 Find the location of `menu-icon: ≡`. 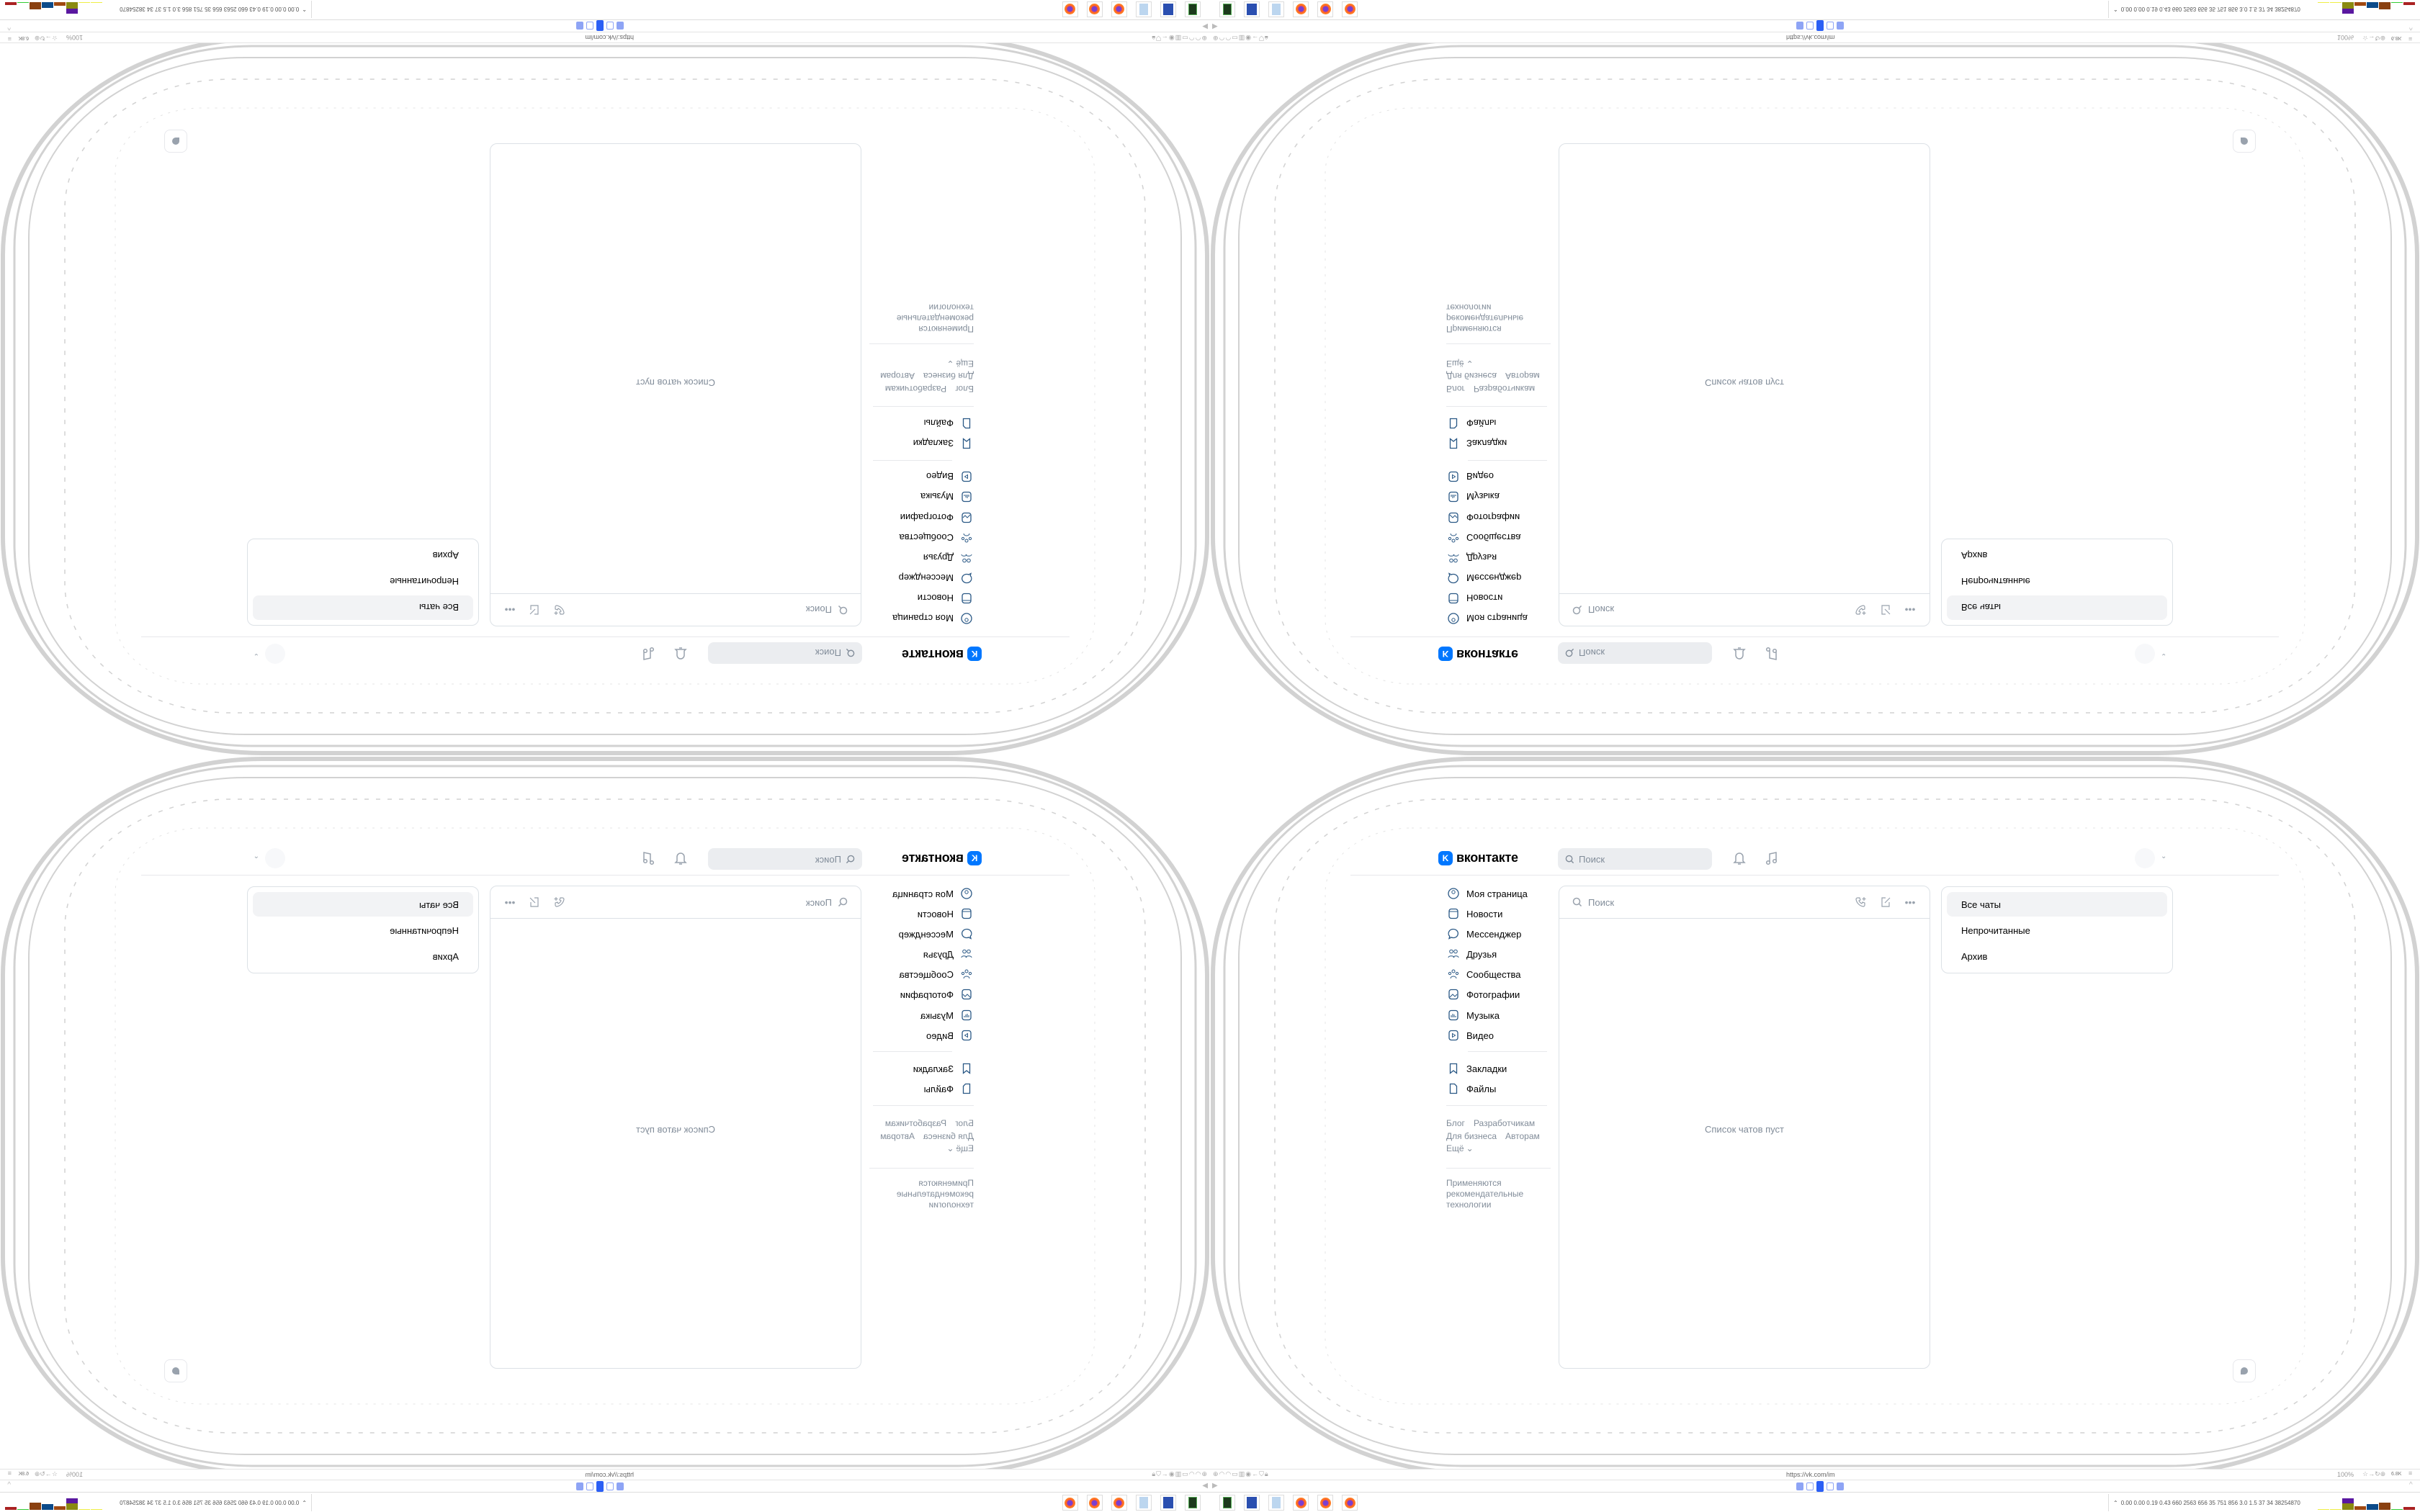

menu-icon: ≡ is located at coordinates (2410, 1473).